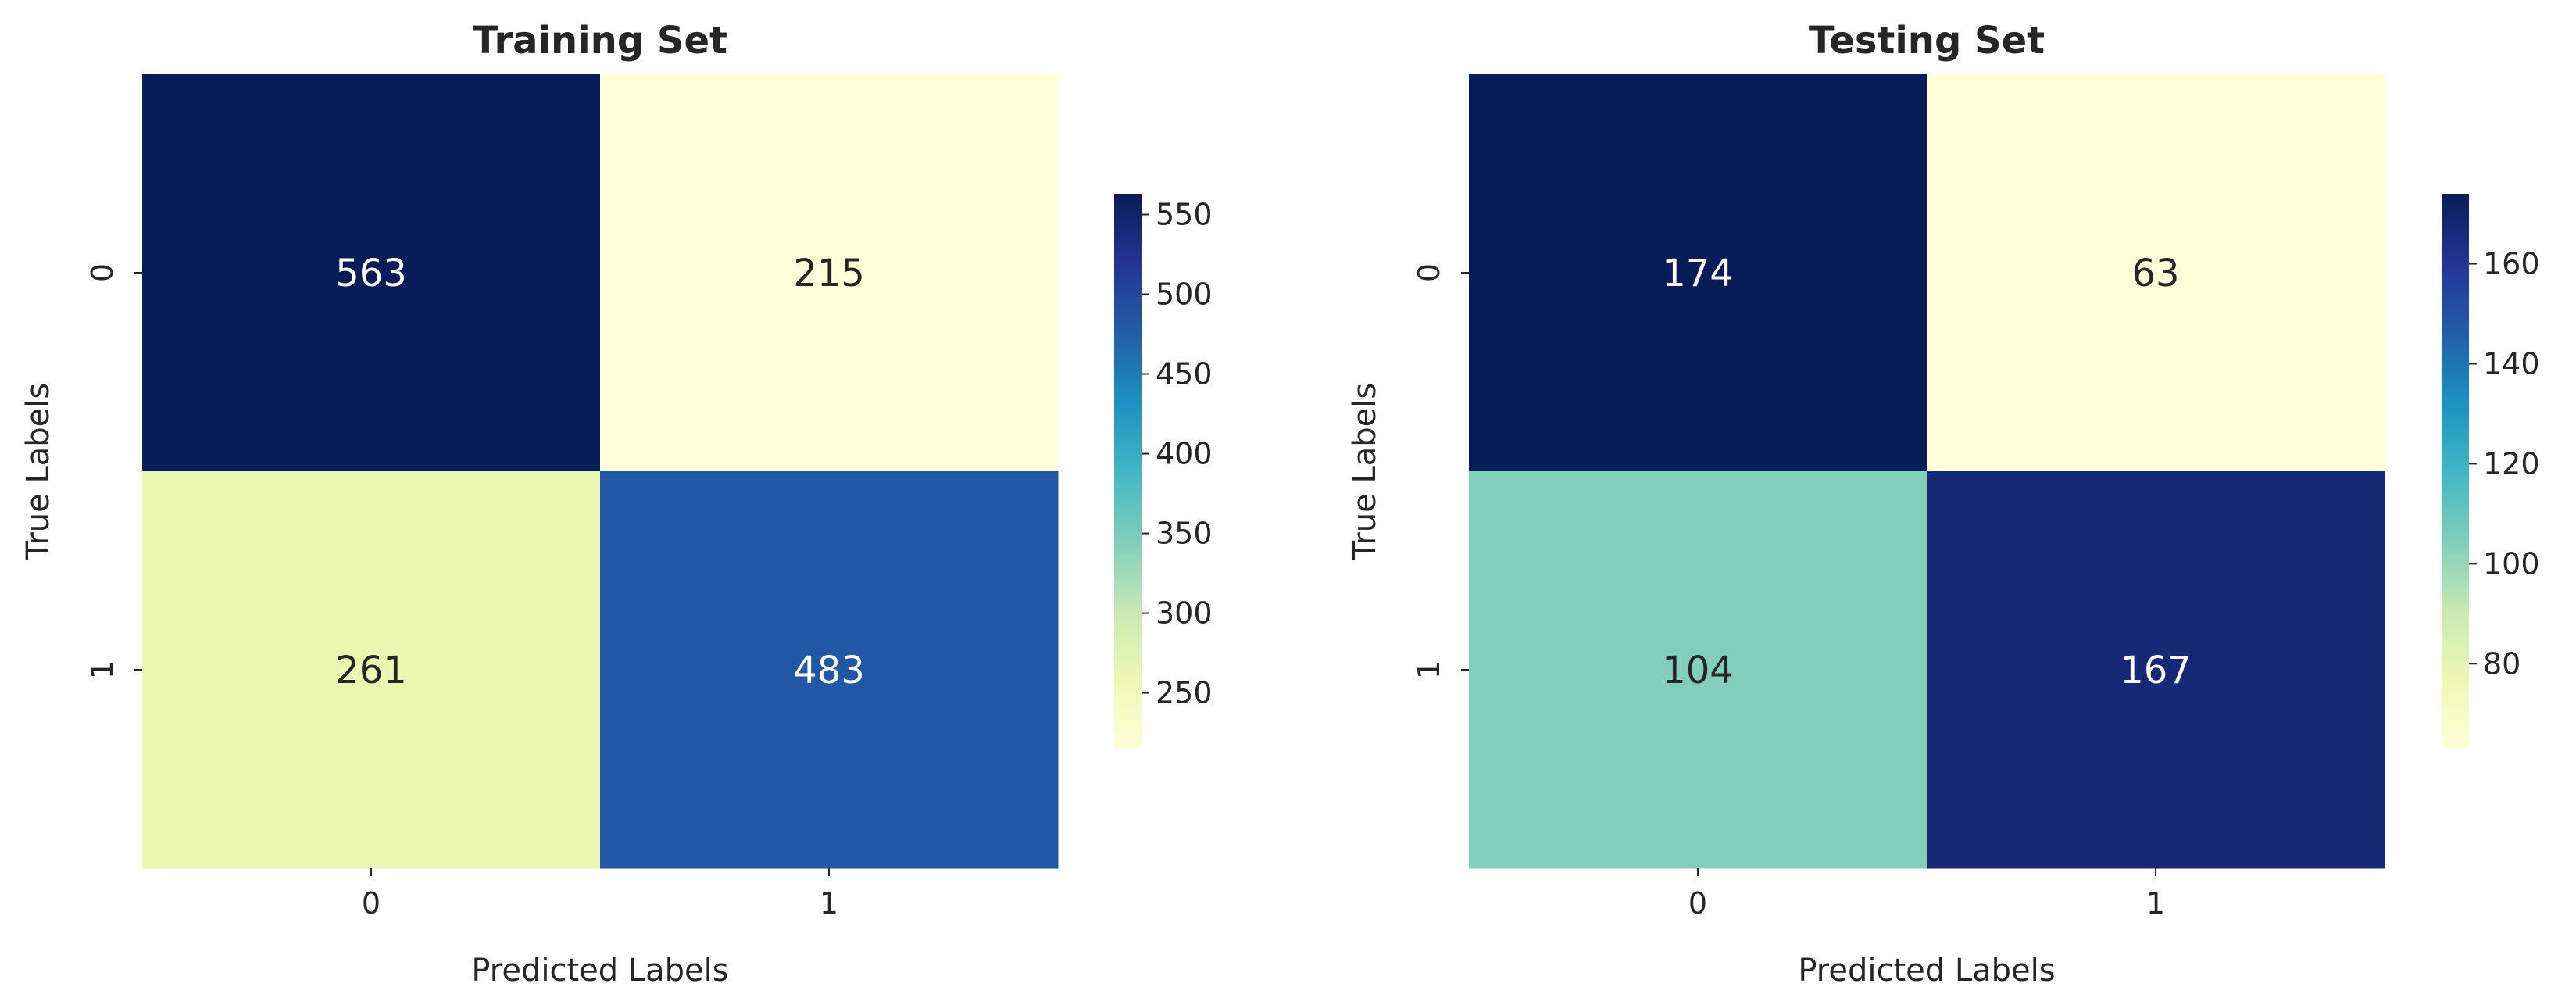 The image size is (2576, 1005). Describe the element at coordinates (2512, 464) in the screenshot. I see `colorbar-tick-label: 120` at that location.